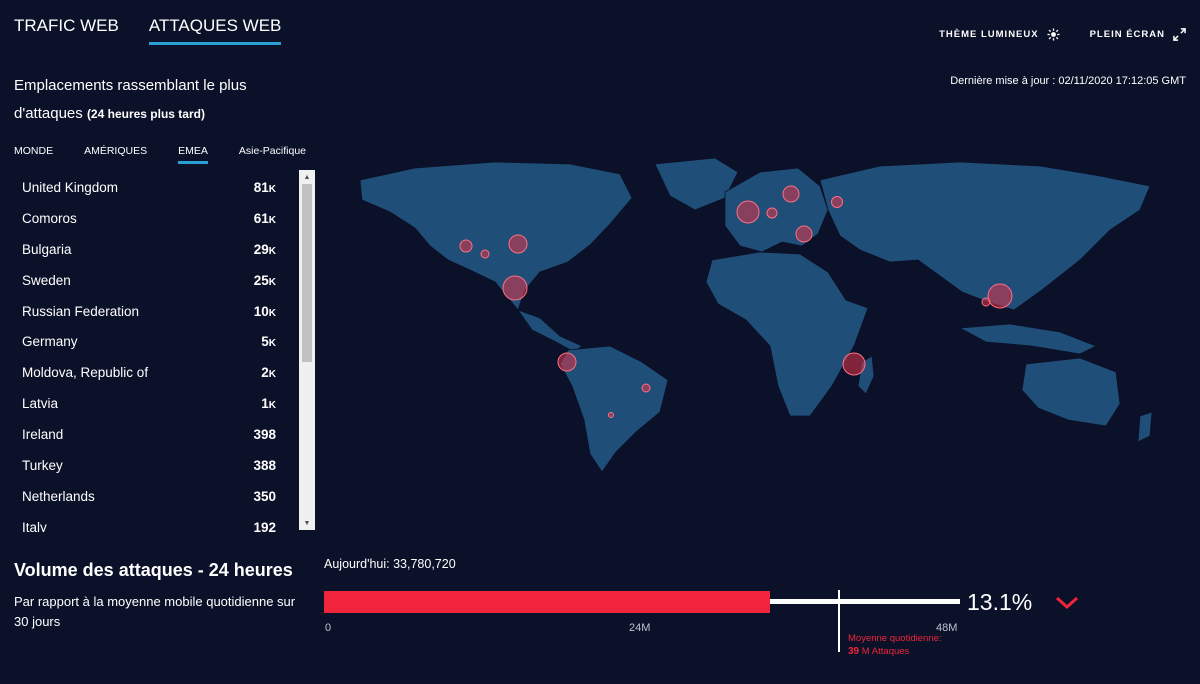 The image size is (1200, 684). Describe the element at coordinates (156, 465) in the screenshot. I see `list-item: Turkey 388` at that location.